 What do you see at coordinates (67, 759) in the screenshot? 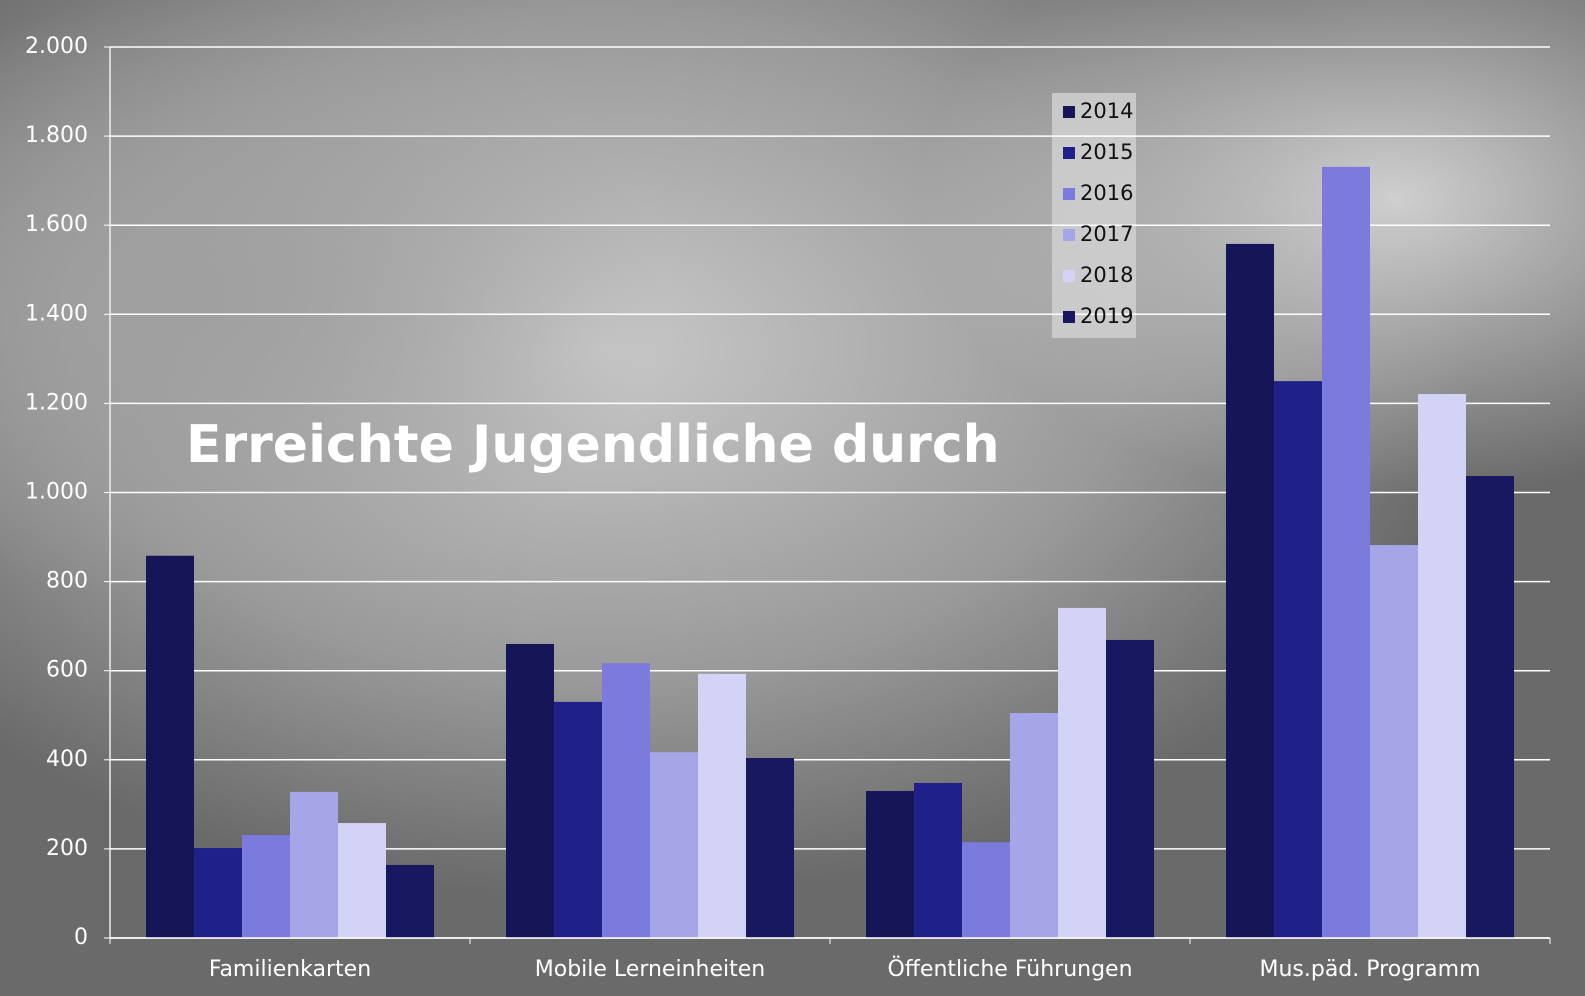
I see `y-tick-label: 400` at bounding box center [67, 759].